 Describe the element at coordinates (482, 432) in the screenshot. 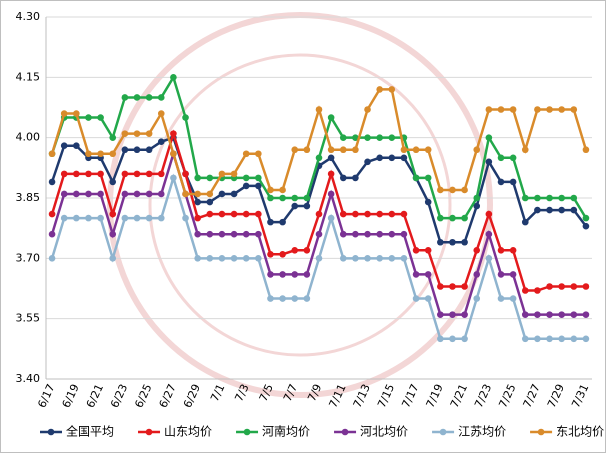

I see `legend-label: 江苏均价` at that location.